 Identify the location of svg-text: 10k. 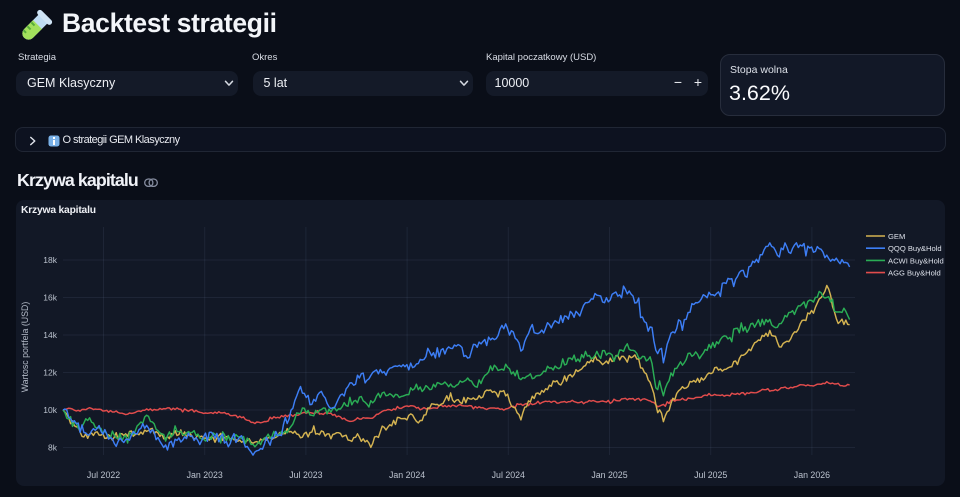
(50, 410).